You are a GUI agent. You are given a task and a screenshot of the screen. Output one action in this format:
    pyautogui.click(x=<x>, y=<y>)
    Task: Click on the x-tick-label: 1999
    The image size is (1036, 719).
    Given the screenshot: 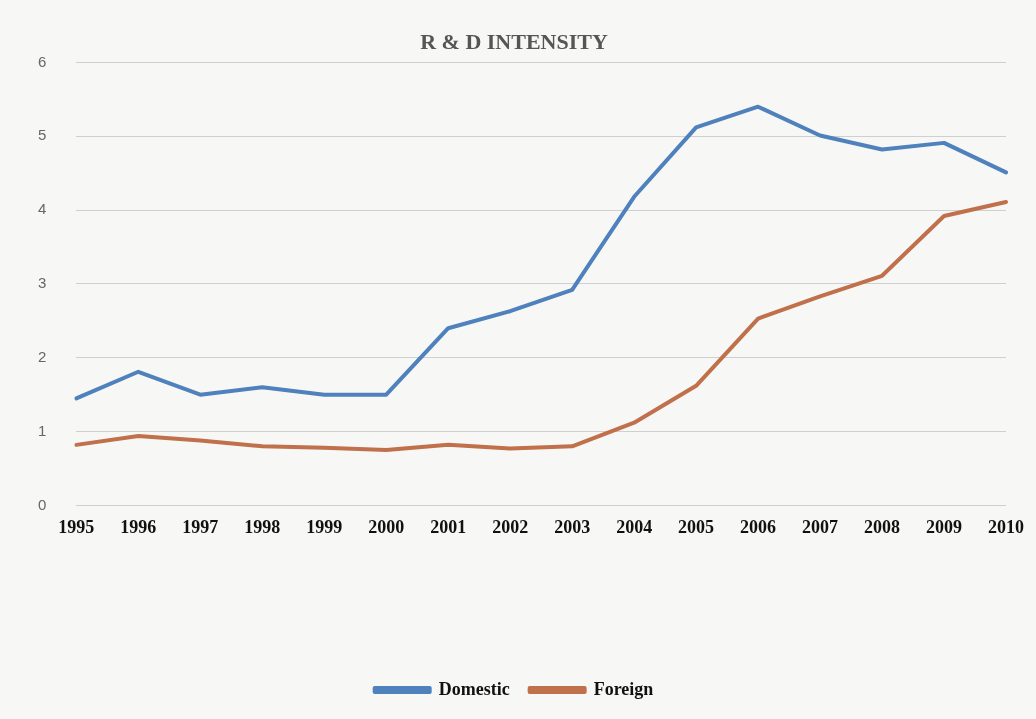 What is the action you would take?
    pyautogui.click(x=324, y=526)
    